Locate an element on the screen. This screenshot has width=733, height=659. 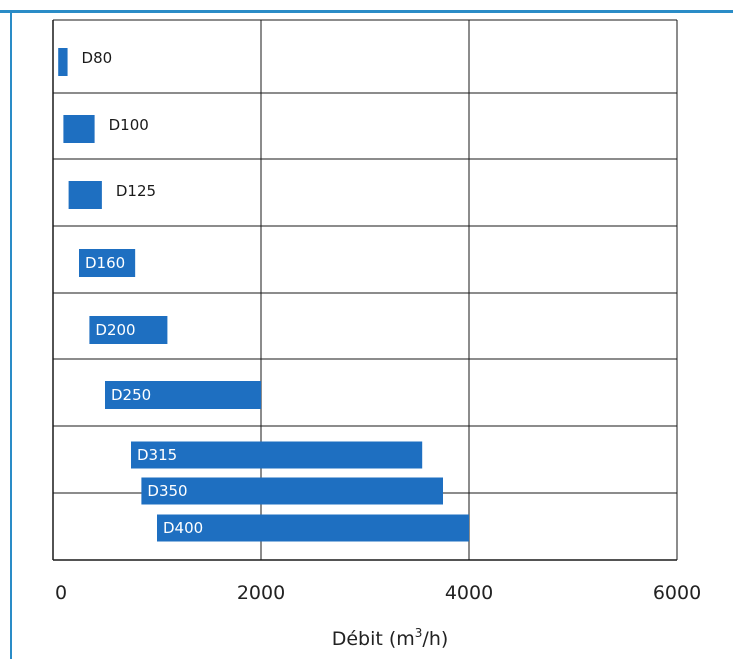
bar-d125 is located at coordinates (85, 195).